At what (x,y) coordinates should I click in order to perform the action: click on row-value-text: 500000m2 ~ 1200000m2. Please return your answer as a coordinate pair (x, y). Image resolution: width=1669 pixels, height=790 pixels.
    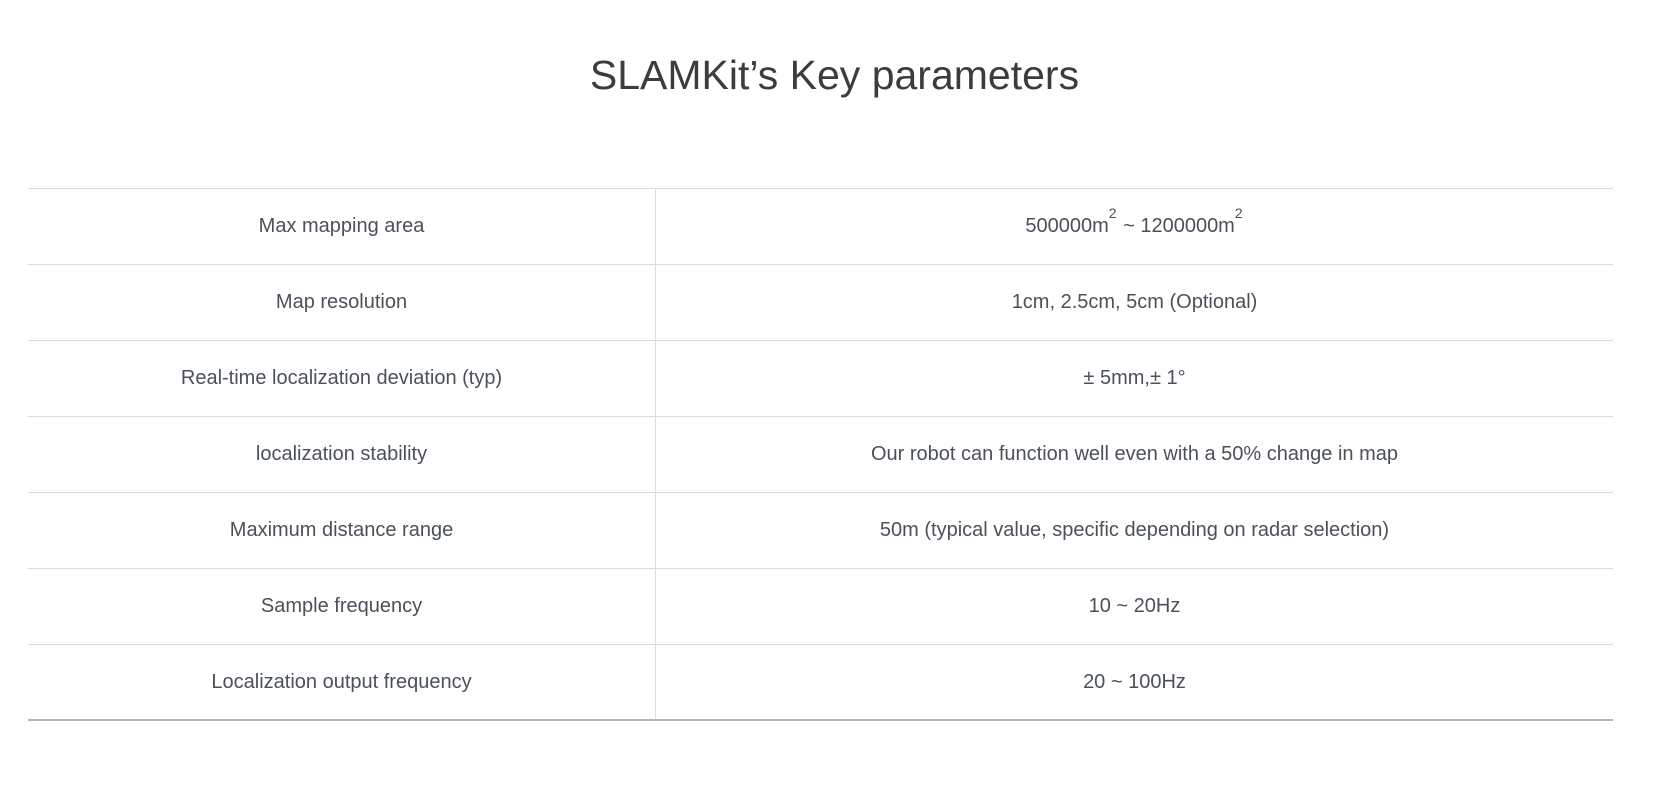
    Looking at the image, I should click on (1134, 222).